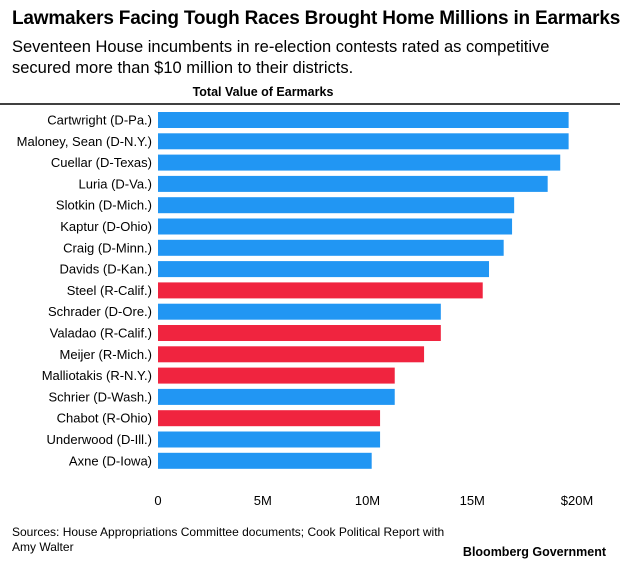 This screenshot has height=567, width=620. Describe the element at coordinates (101, 333) in the screenshot. I see `category-label: Valadao (R-Calif.)` at that location.